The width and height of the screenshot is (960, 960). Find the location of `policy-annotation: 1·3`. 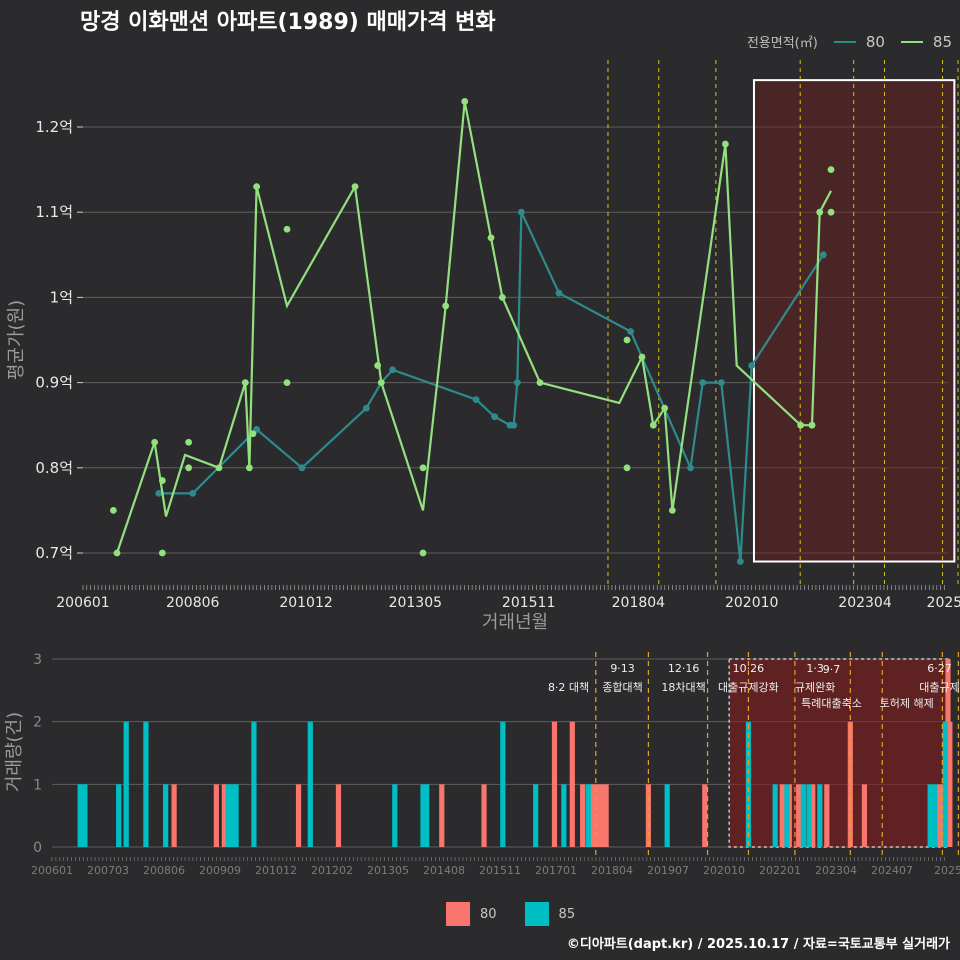

policy-annotation: 1·3 is located at coordinates (815, 668).